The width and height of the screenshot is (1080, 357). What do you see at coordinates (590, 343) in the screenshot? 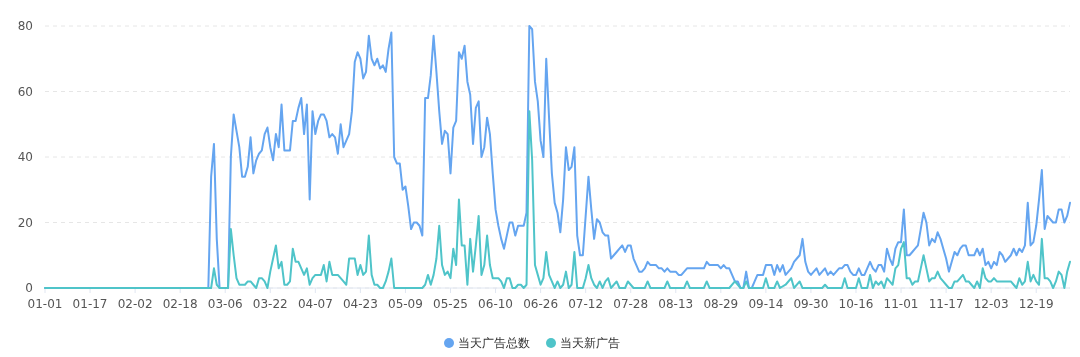
I see `legend-label: 当天新广告` at bounding box center [590, 343].